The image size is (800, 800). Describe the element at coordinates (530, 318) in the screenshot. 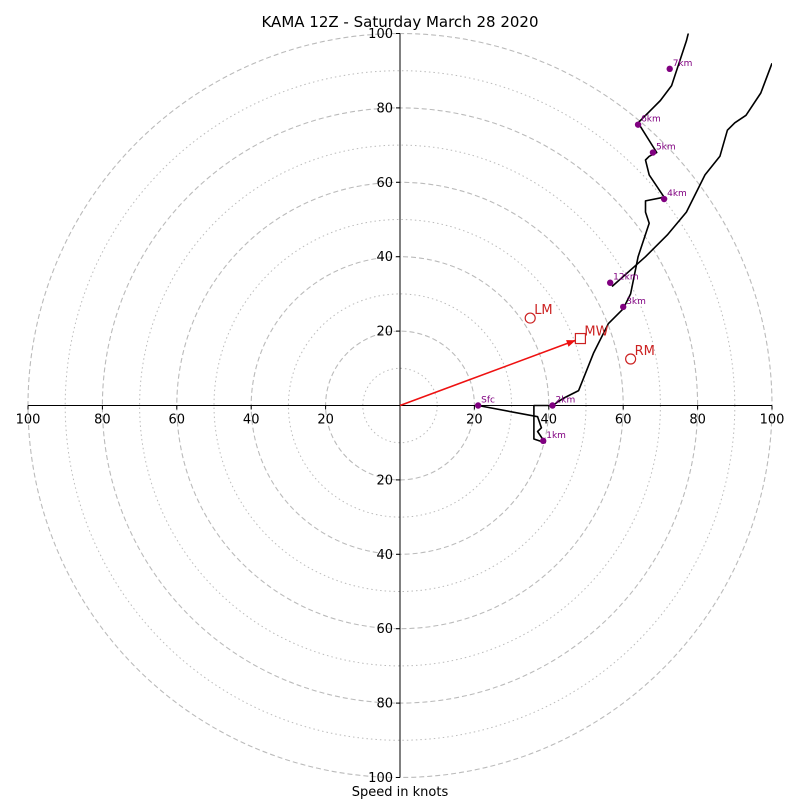

I see `lm-marker` at that location.